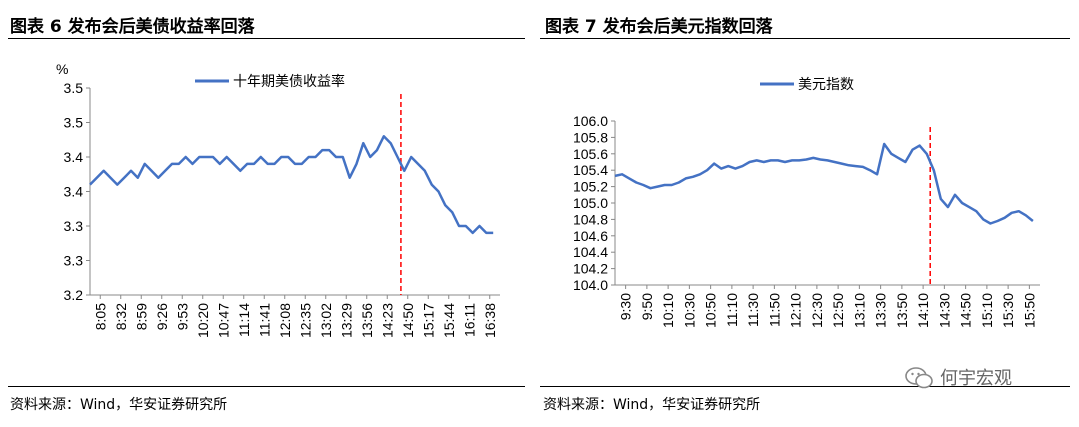 This screenshot has height=427, width=1079. Describe the element at coordinates (162, 316) in the screenshot. I see `left-x-tick-label: 9:26` at that location.